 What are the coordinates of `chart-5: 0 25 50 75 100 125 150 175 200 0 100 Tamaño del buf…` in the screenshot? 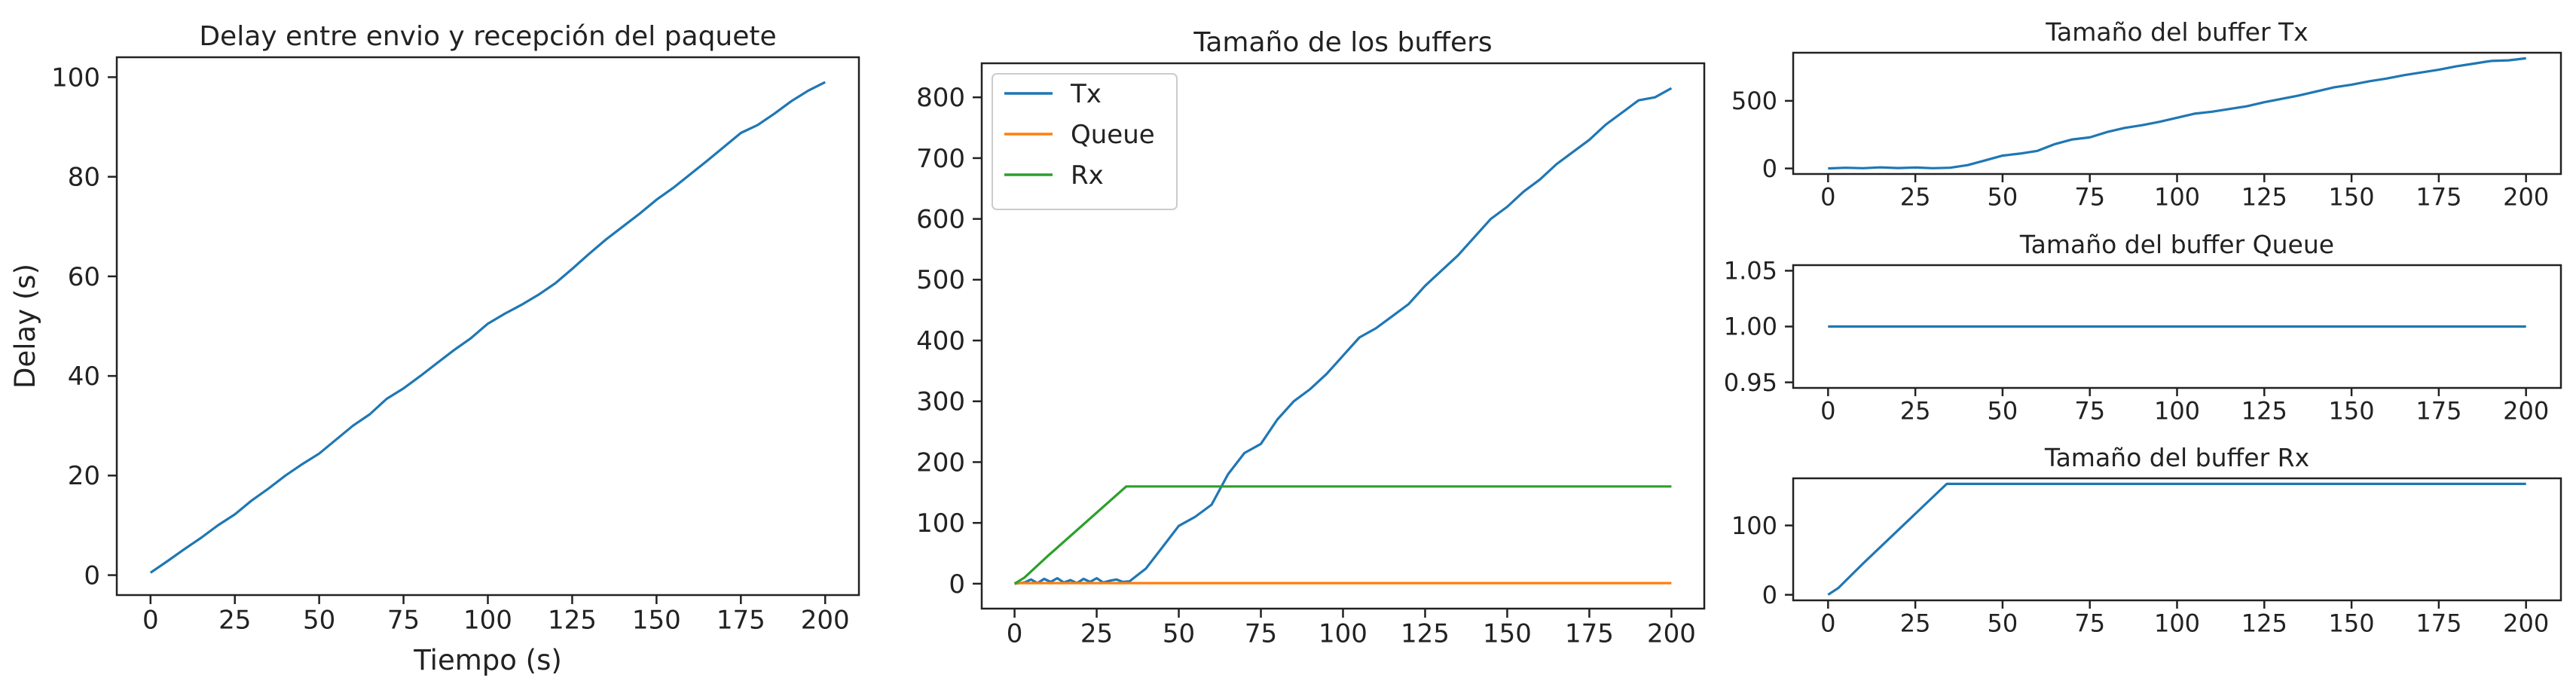 It's located at (2146, 540).